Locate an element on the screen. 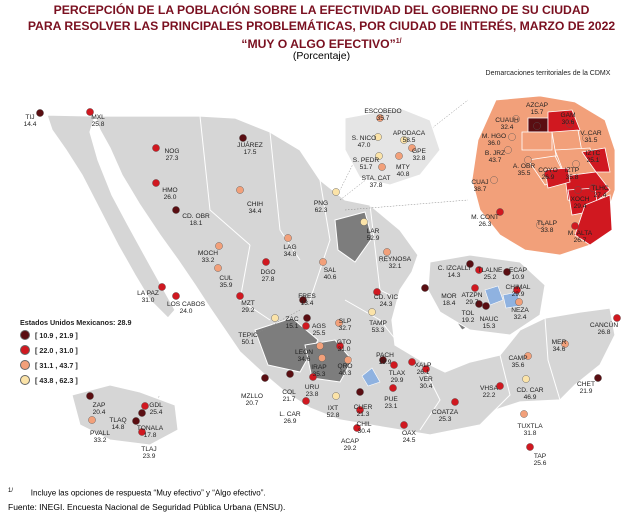  cdmx-value: 32.4 is located at coordinates (507, 128).